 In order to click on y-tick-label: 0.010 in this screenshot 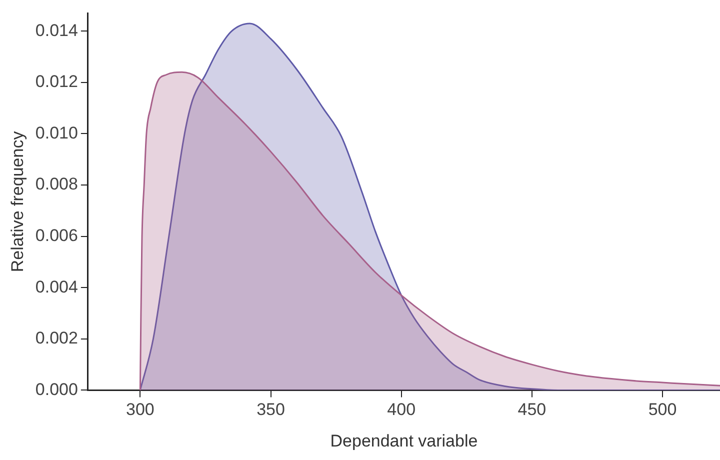, I will do `click(56, 132)`.